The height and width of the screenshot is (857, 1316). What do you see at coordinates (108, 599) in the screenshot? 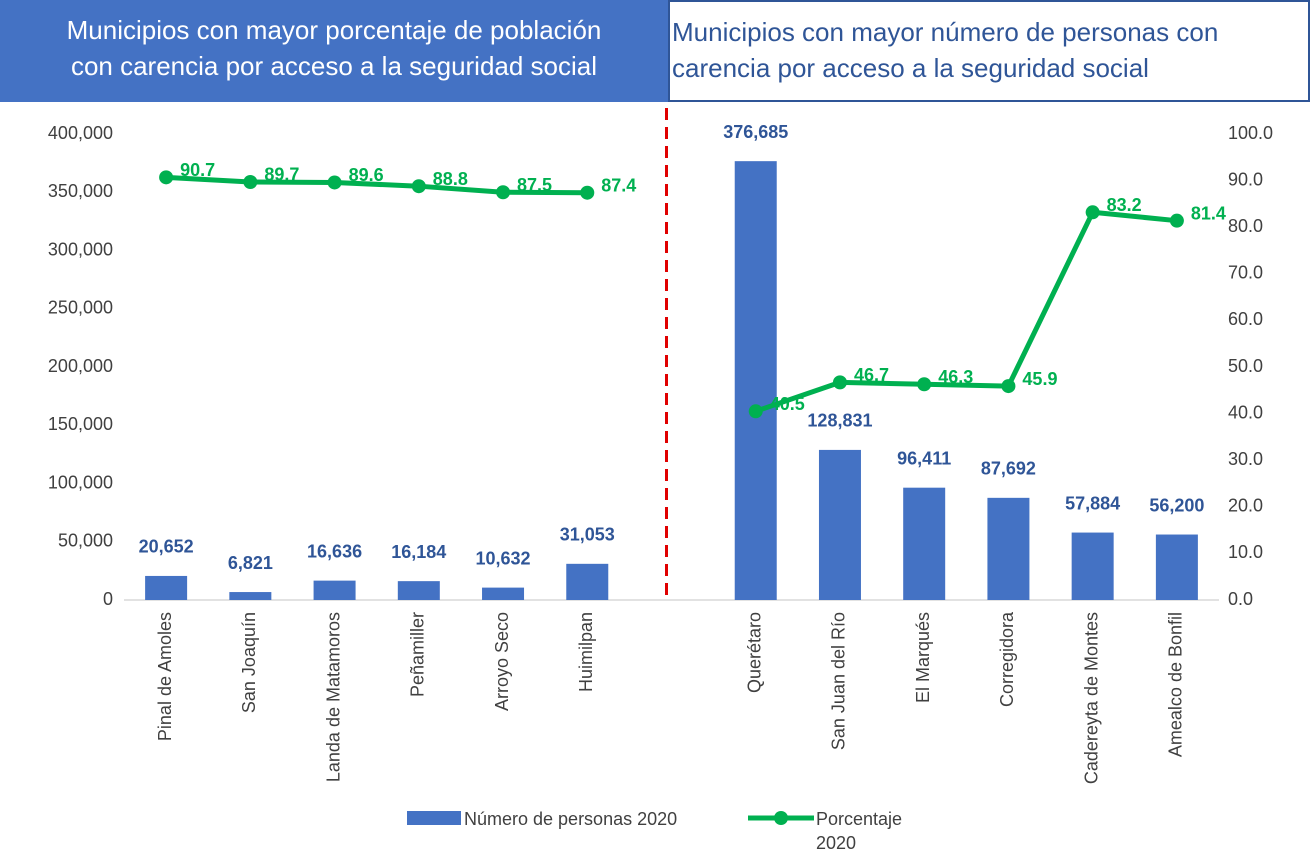
I see `y-tick-label: 0` at bounding box center [108, 599].